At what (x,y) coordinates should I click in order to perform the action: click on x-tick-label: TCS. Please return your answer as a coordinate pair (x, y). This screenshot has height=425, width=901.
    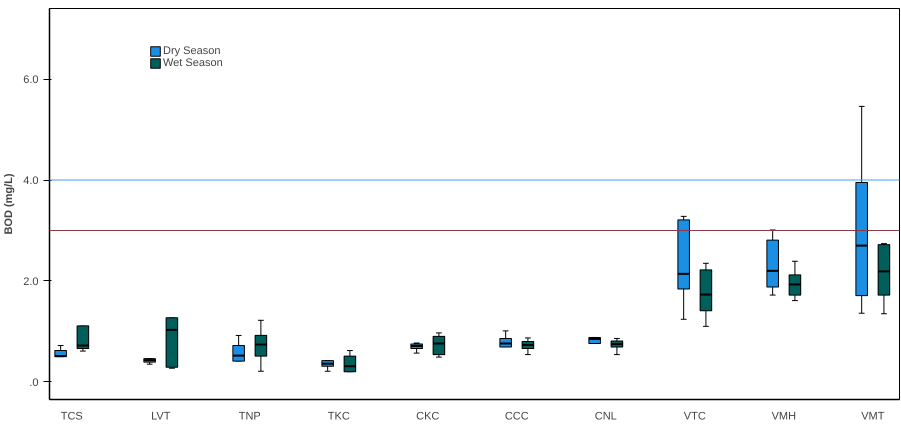
    Looking at the image, I should click on (71, 416).